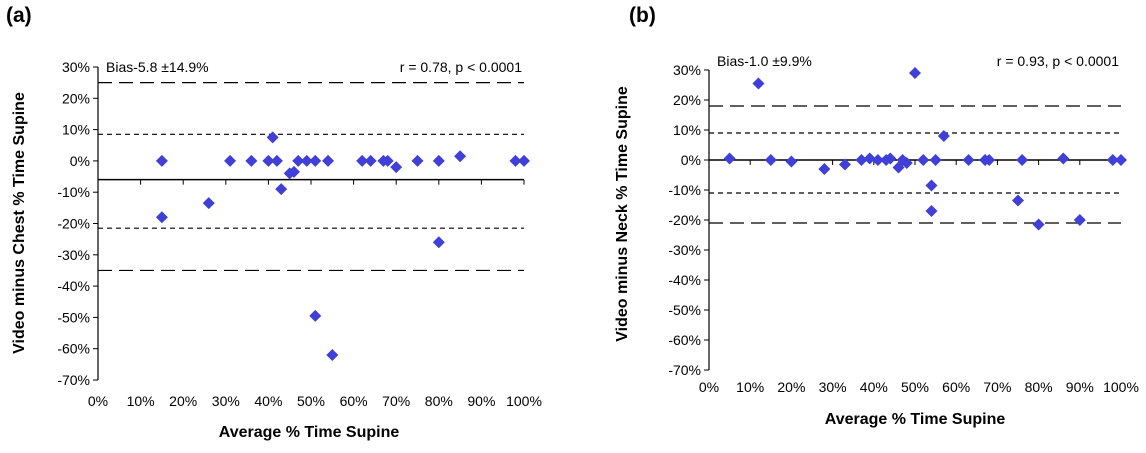 This screenshot has height=453, width=1146. What do you see at coordinates (642, 15) in the screenshot?
I see `panel-label: (b)` at bounding box center [642, 15].